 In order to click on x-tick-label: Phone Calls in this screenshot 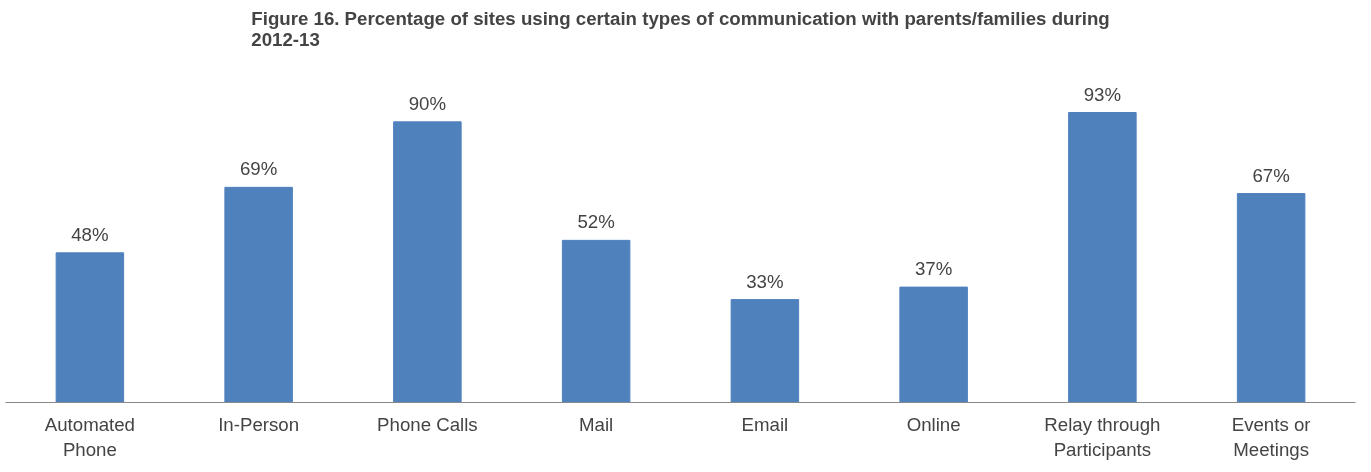, I will do `click(427, 424)`.